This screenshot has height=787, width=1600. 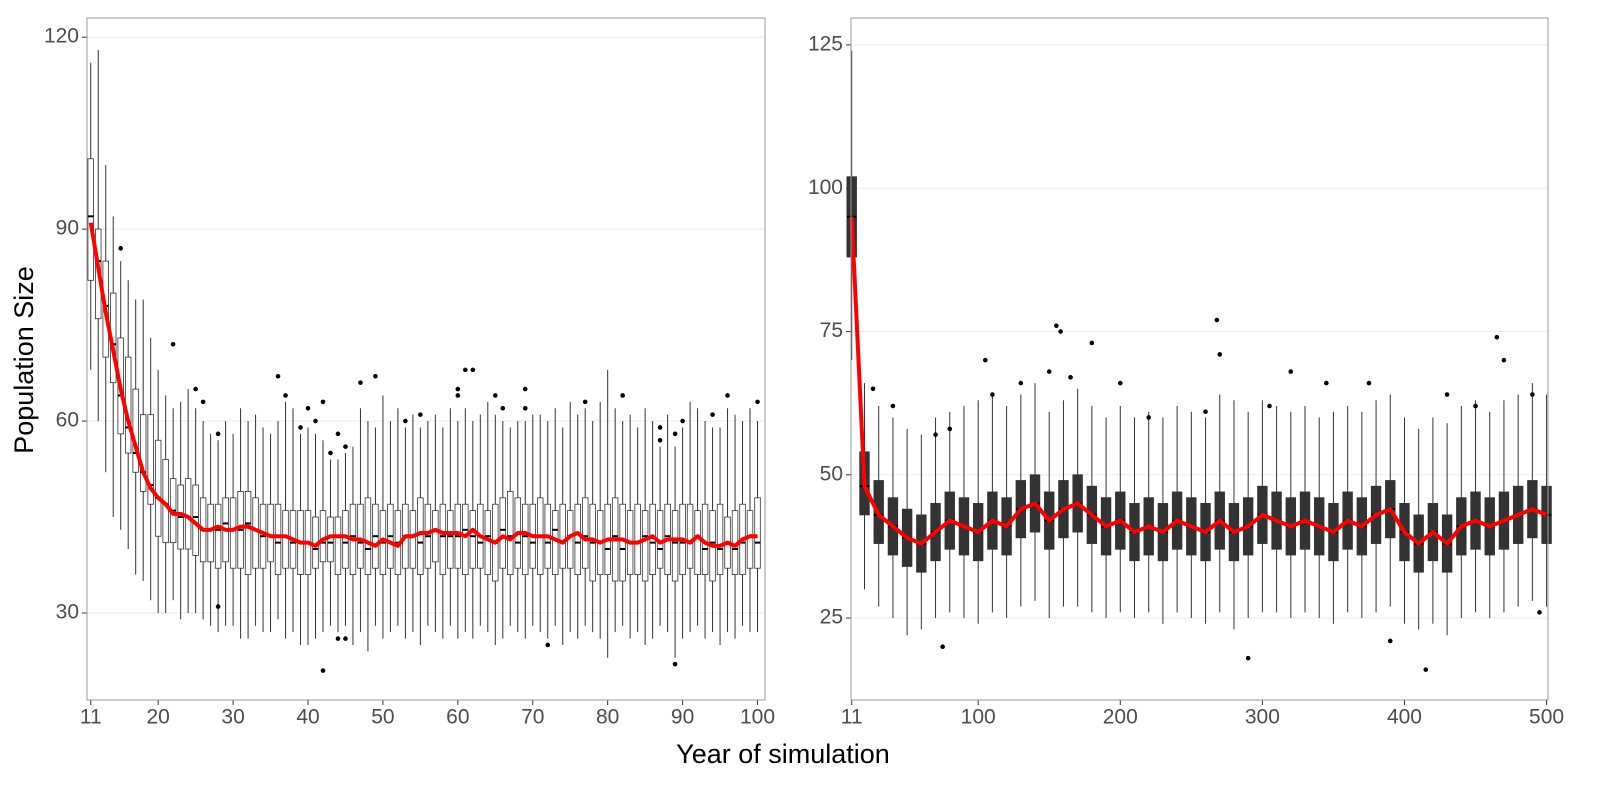 I want to click on x-tick-label: 40, so click(x=307, y=717).